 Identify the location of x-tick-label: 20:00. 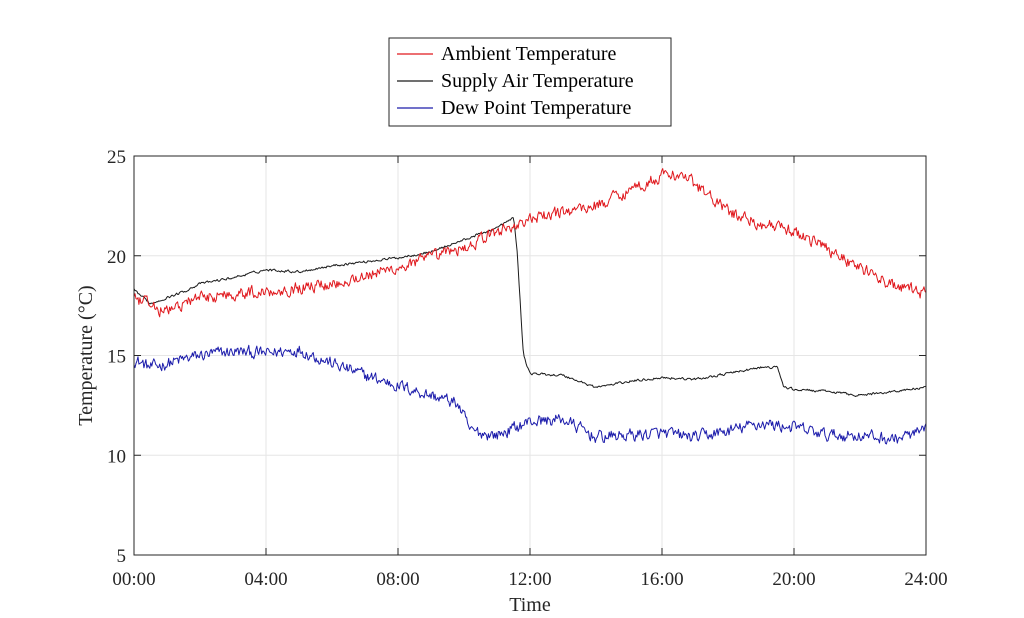
(793, 579).